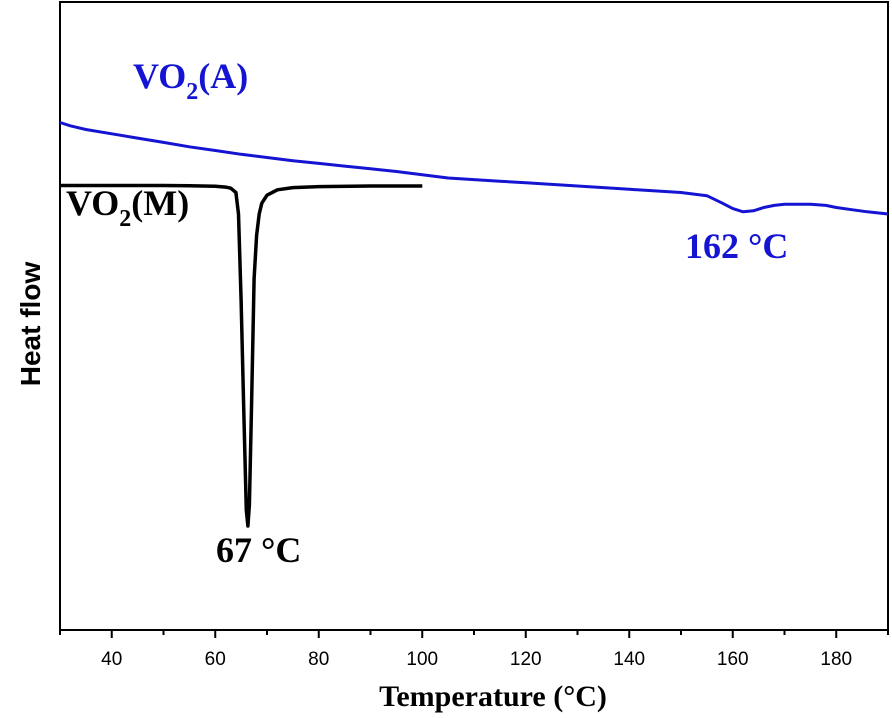 This screenshot has height=718, width=892. Describe the element at coordinates (111, 659) in the screenshot. I see `x-tick-label: 40` at that location.